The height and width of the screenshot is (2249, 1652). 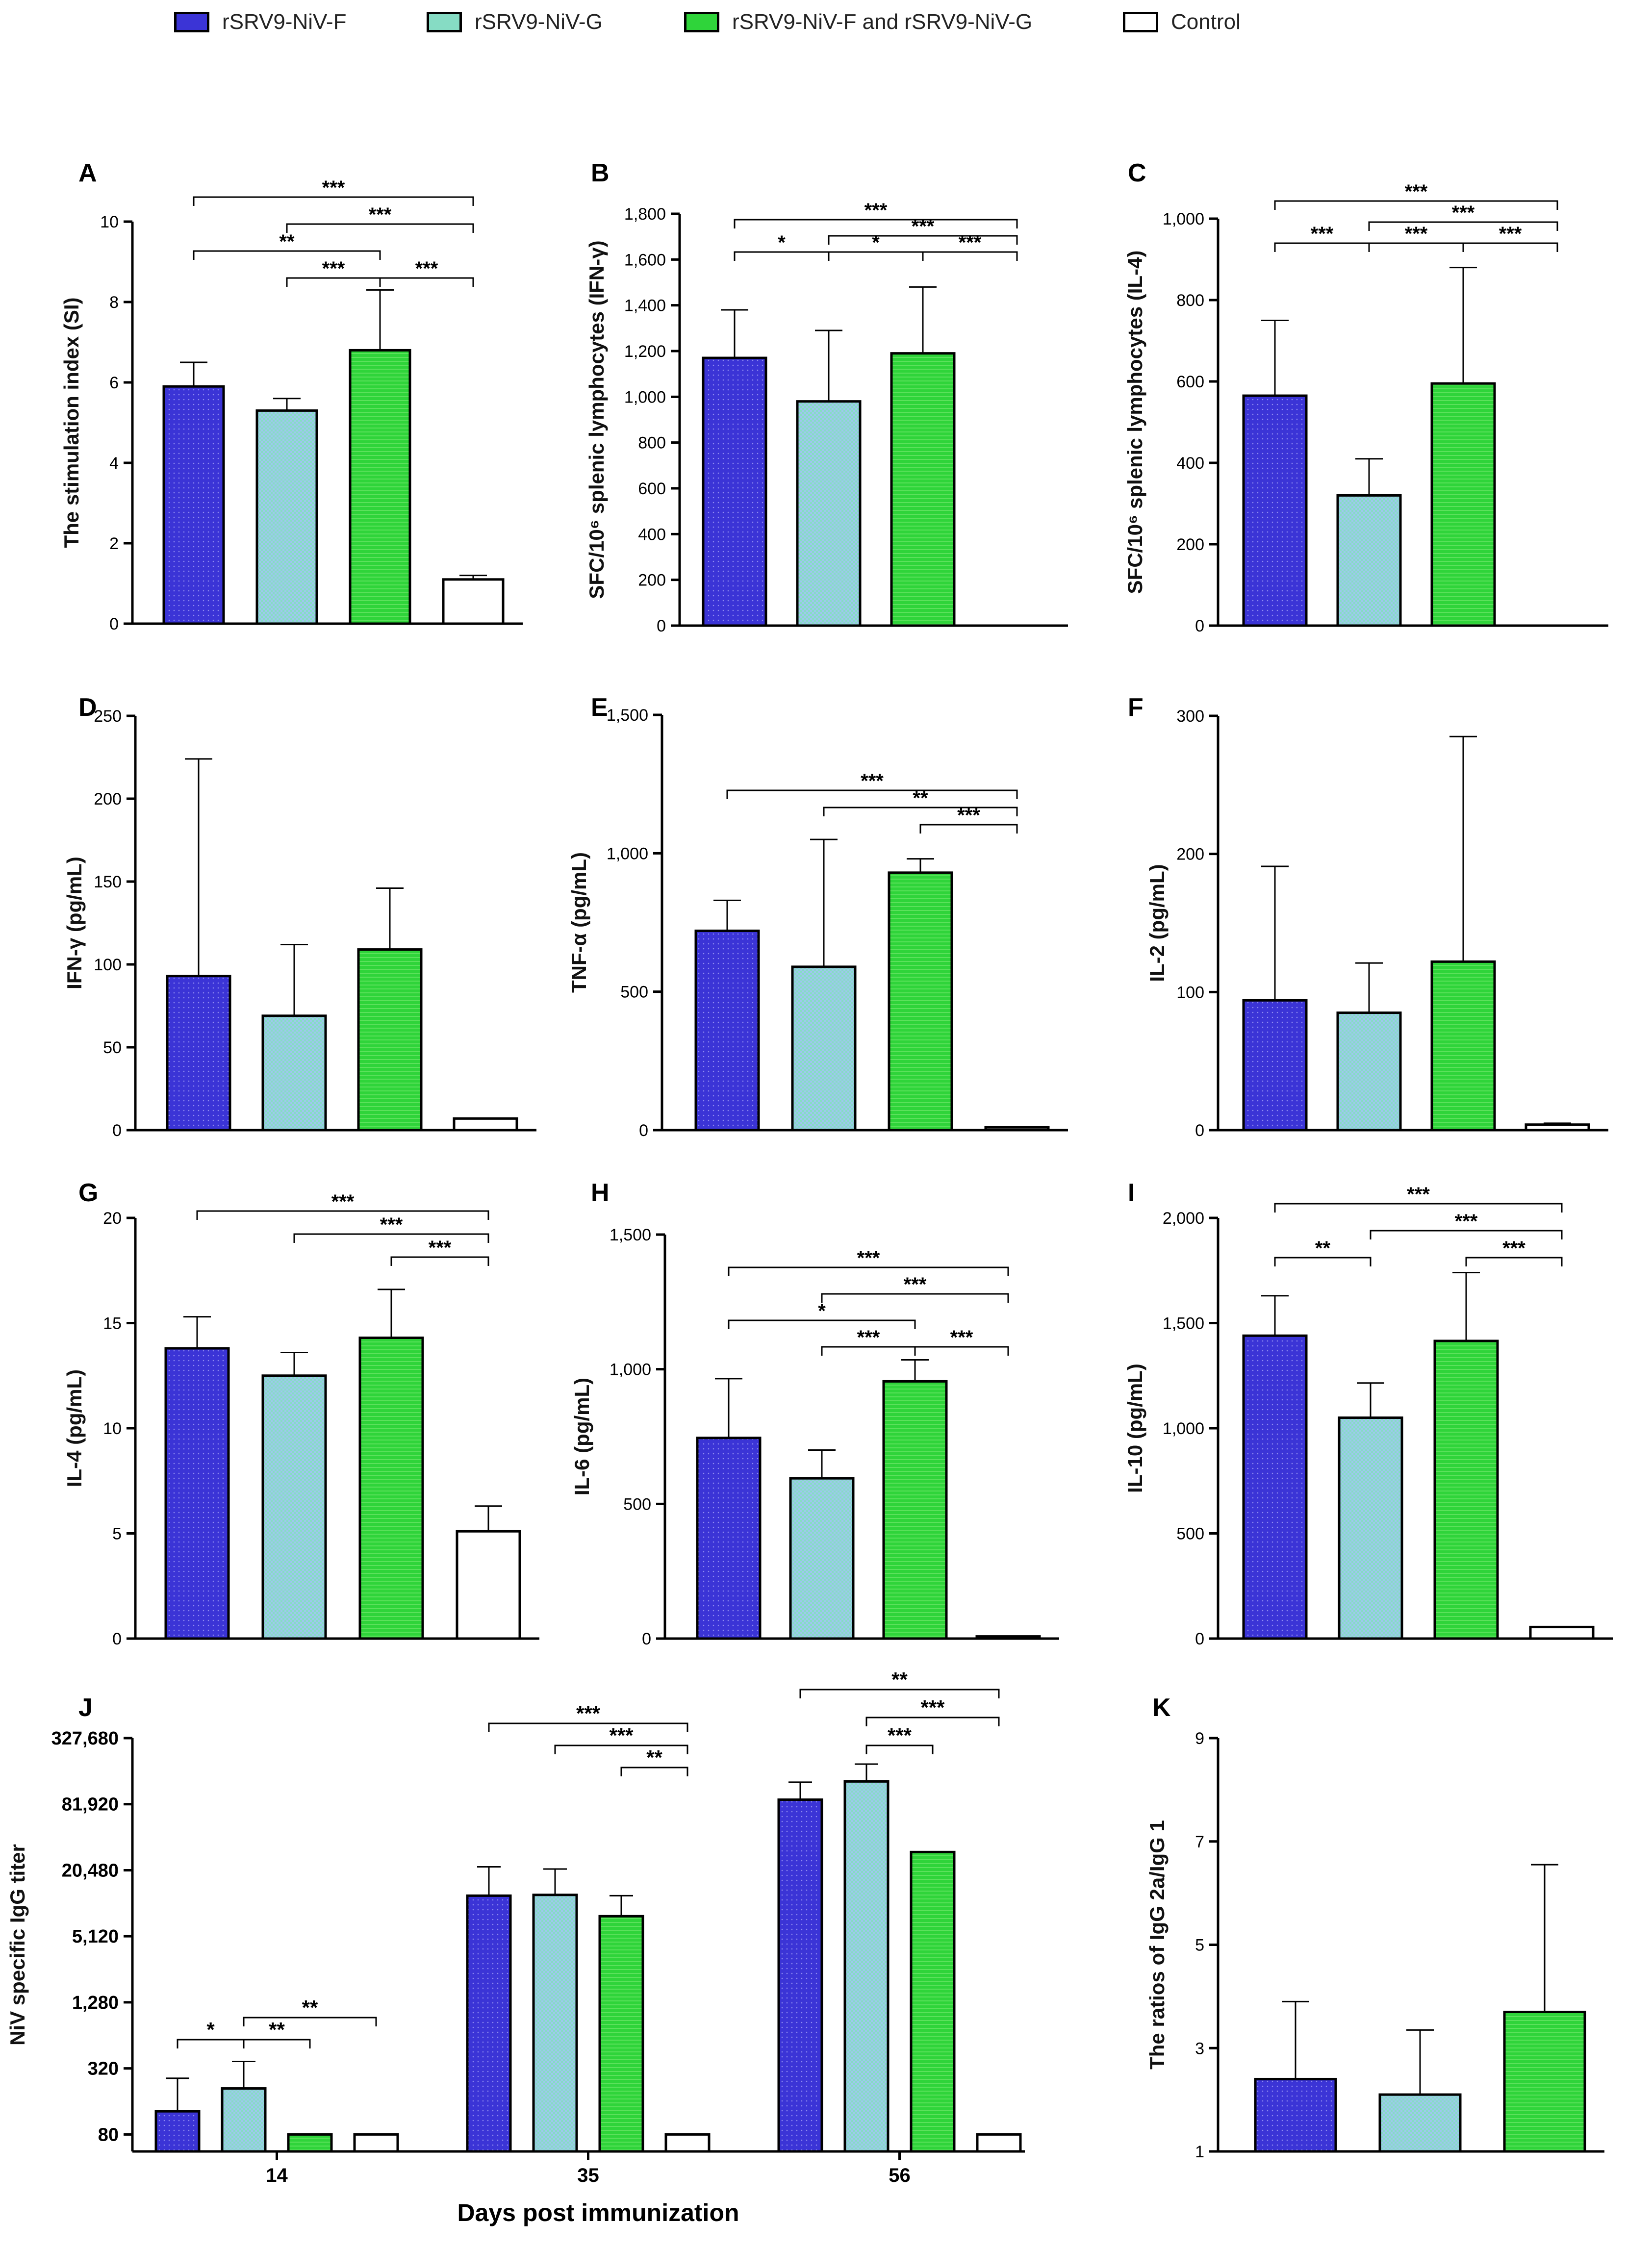 What do you see at coordinates (109, 222) in the screenshot?
I see `y-tick-label: 10` at bounding box center [109, 222].